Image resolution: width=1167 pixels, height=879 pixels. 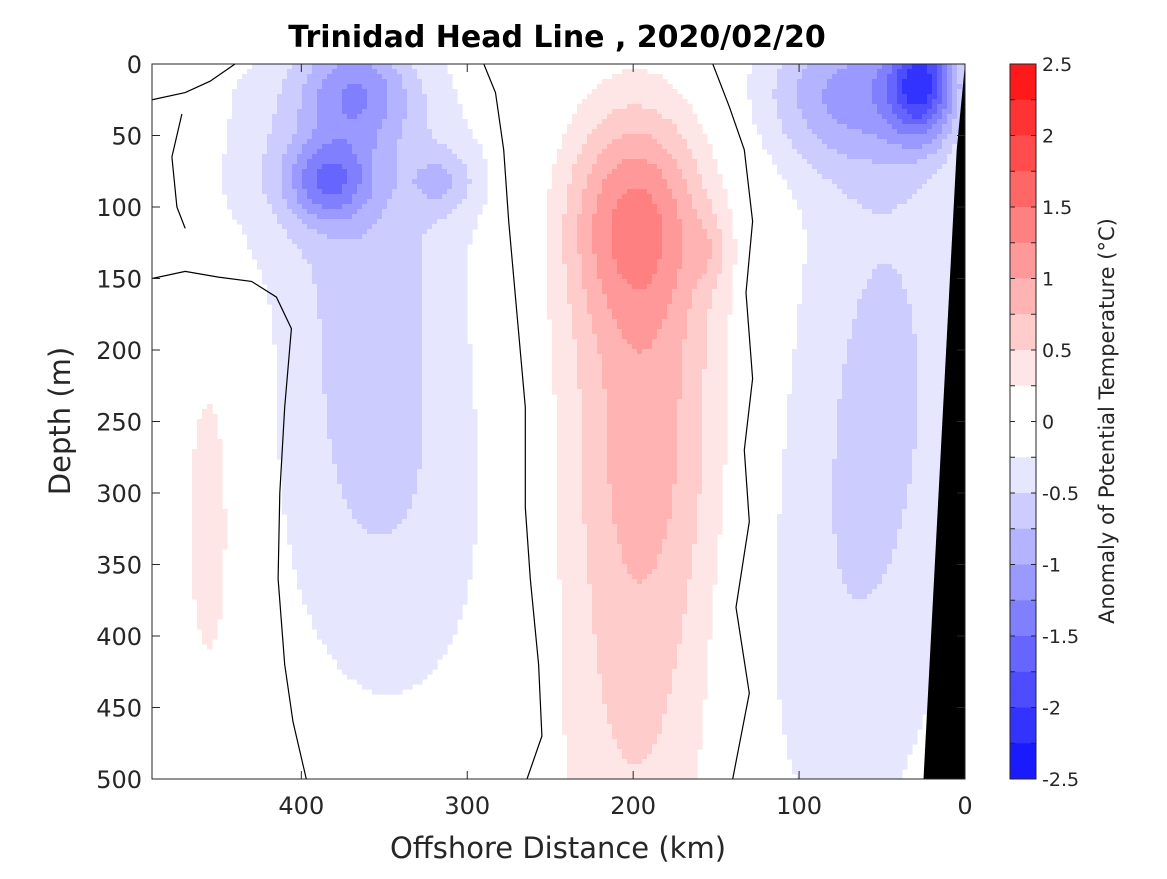 What do you see at coordinates (301, 806) in the screenshot?
I see `x-tick-label: 400` at bounding box center [301, 806].